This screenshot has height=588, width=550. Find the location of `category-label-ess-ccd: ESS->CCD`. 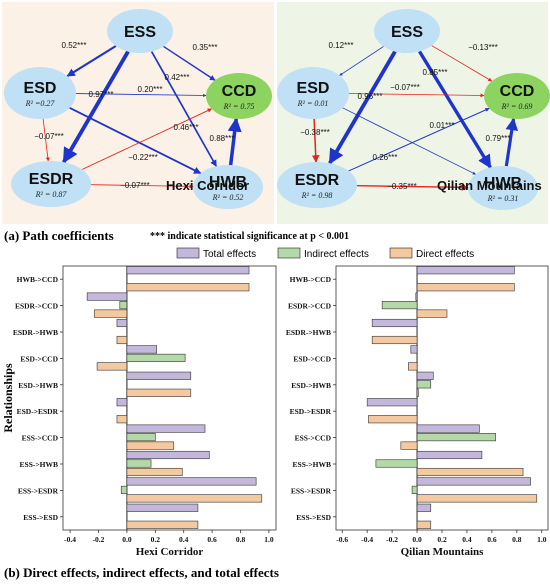

category-label-ess-ccd: ESS->CCD is located at coordinates (313, 438).